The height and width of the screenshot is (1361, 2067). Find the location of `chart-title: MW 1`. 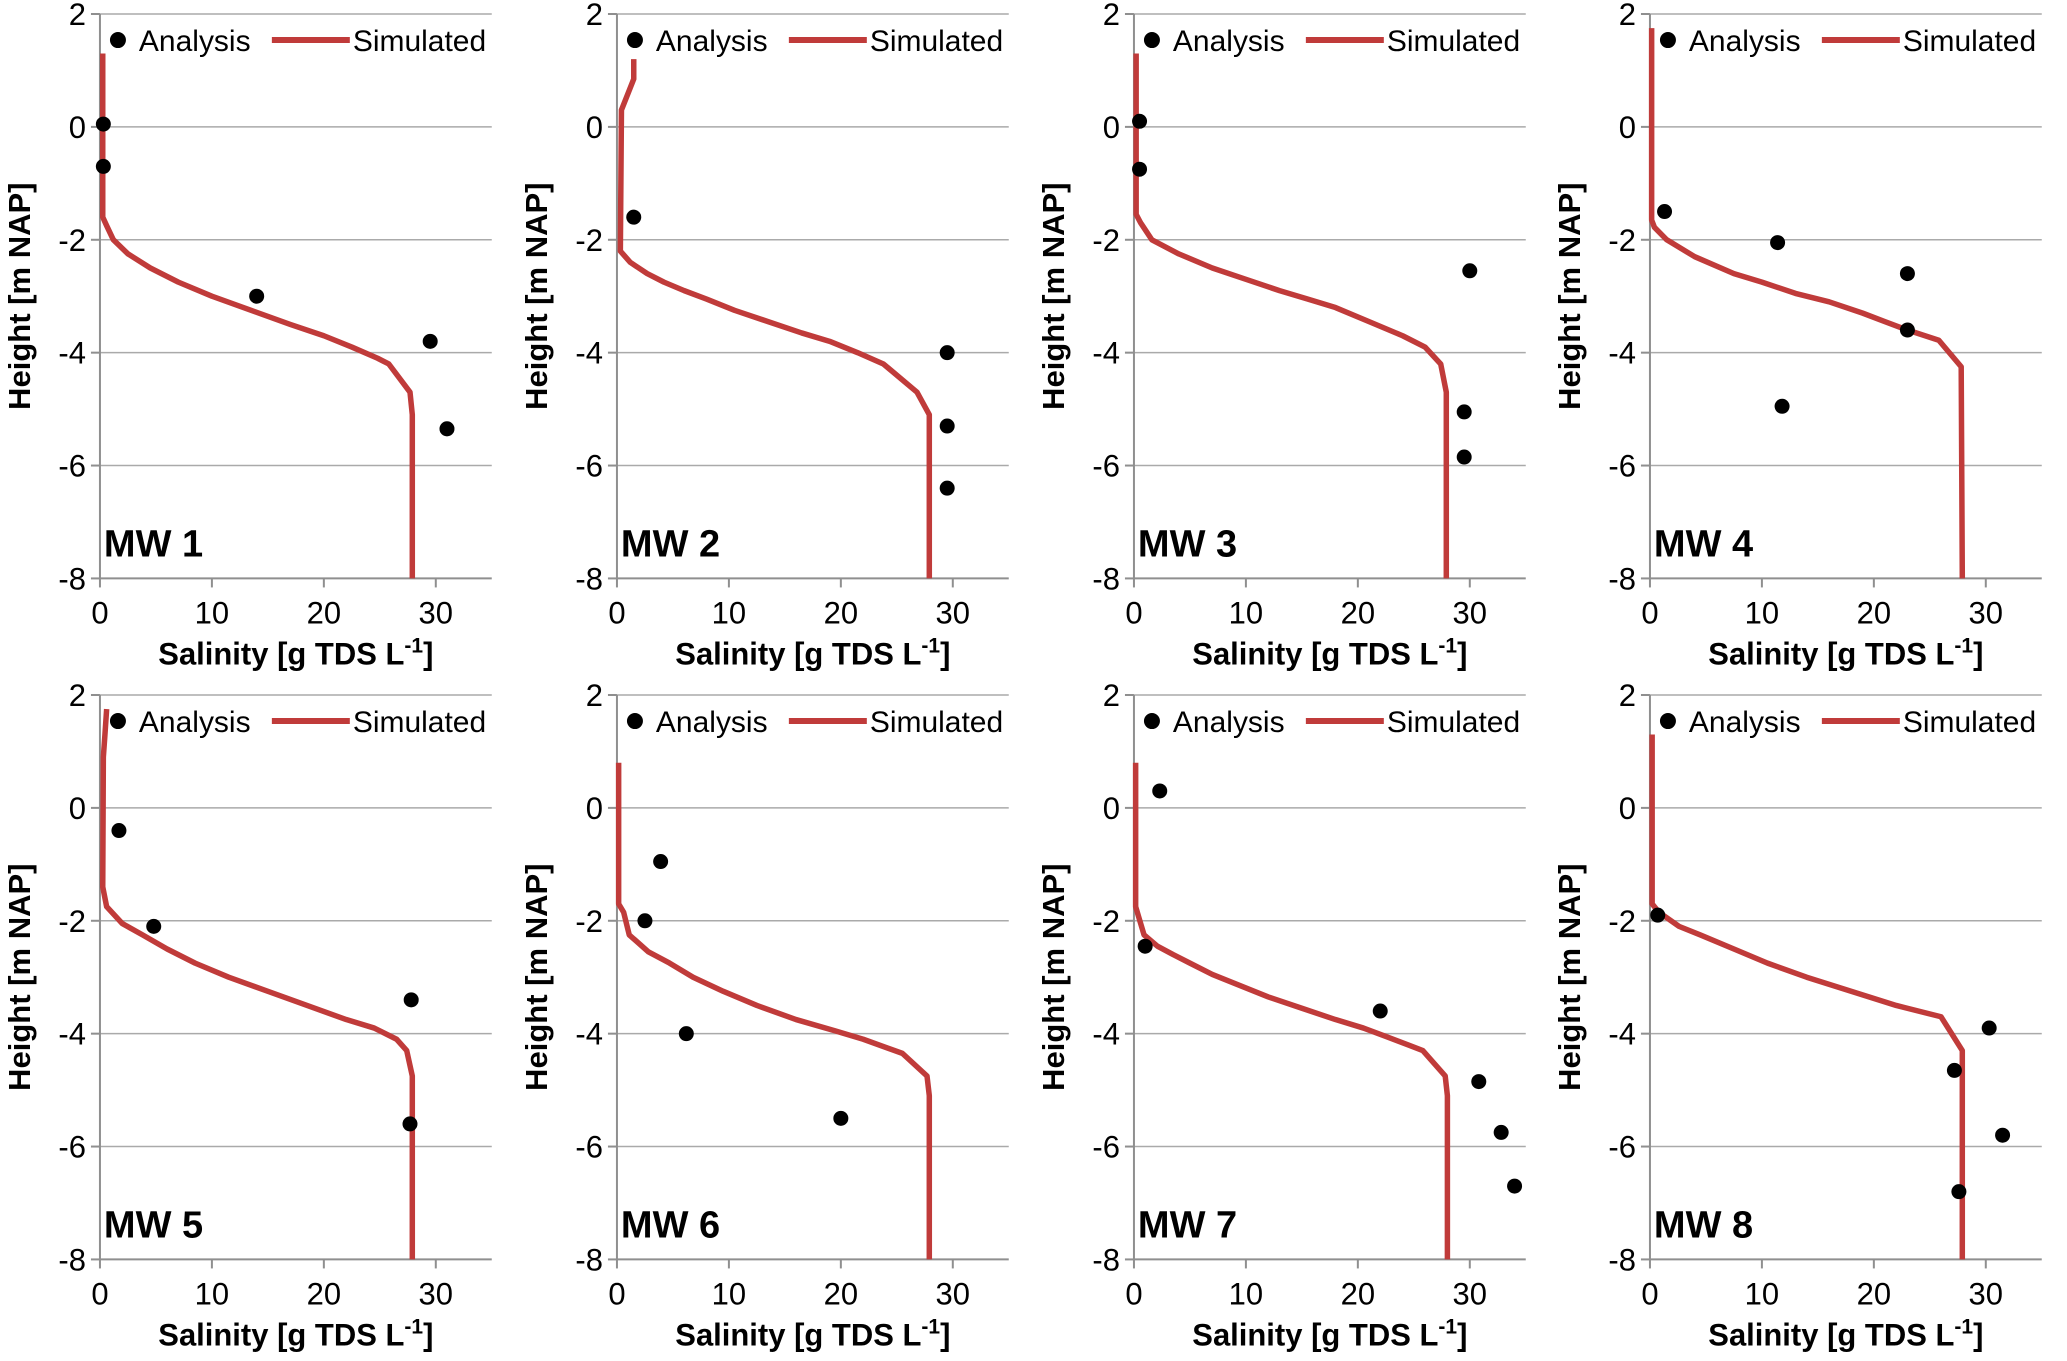

chart-title: MW 1 is located at coordinates (153, 544).